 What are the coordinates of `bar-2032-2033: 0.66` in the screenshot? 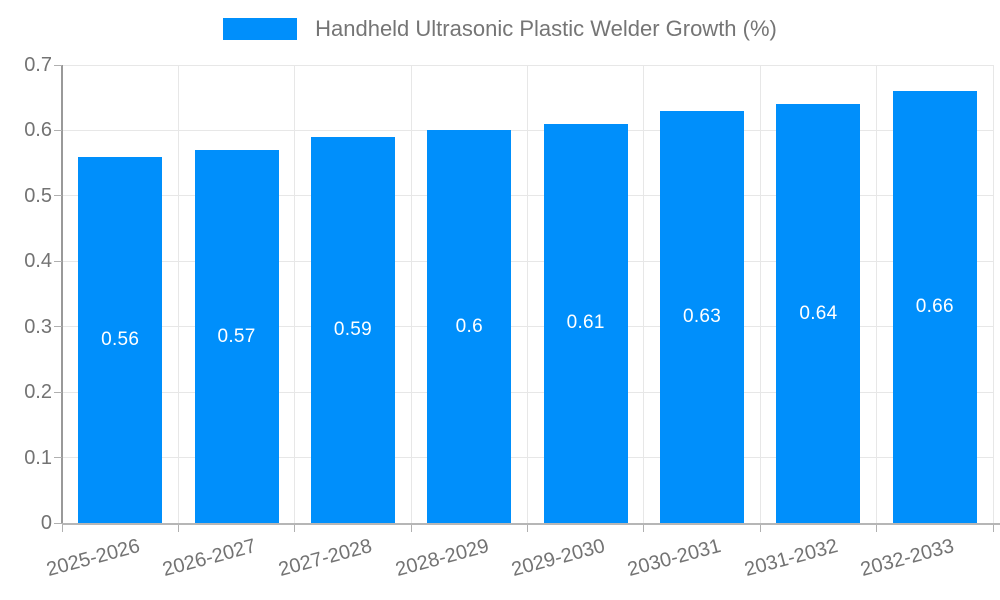 It's located at (934, 307).